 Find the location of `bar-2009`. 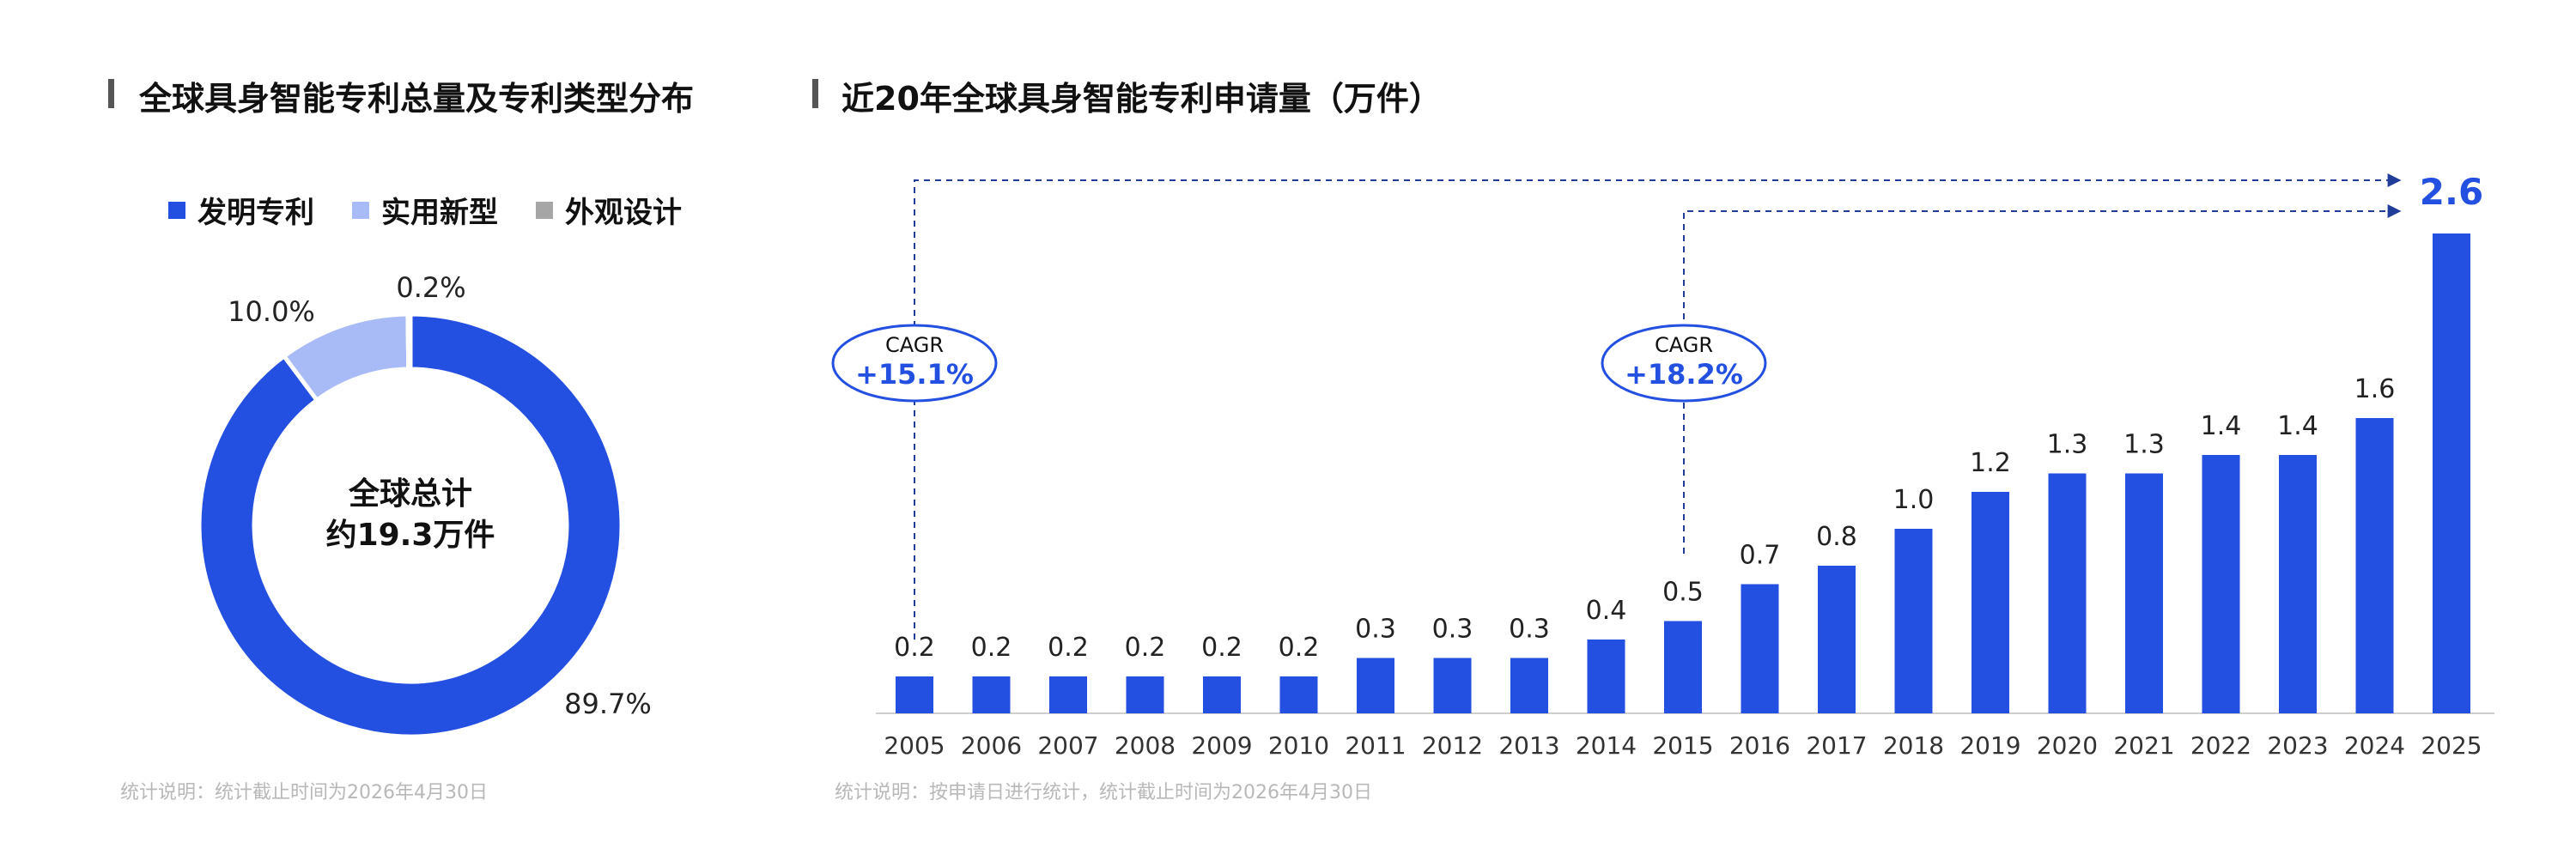

bar-2009 is located at coordinates (1222, 694).